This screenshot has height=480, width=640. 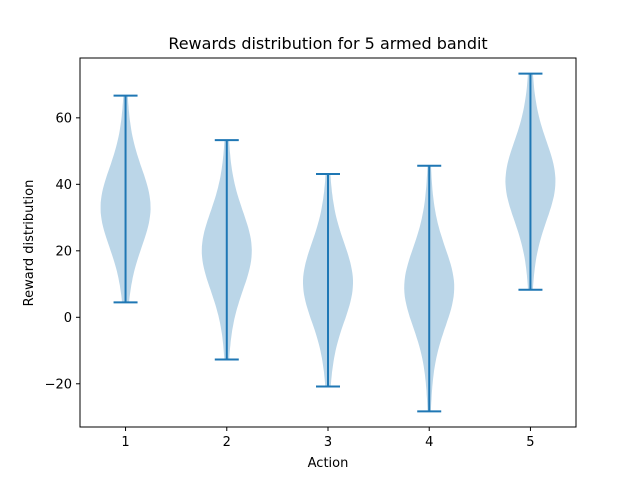 I want to click on x-tick-label: 4, so click(x=429, y=442).